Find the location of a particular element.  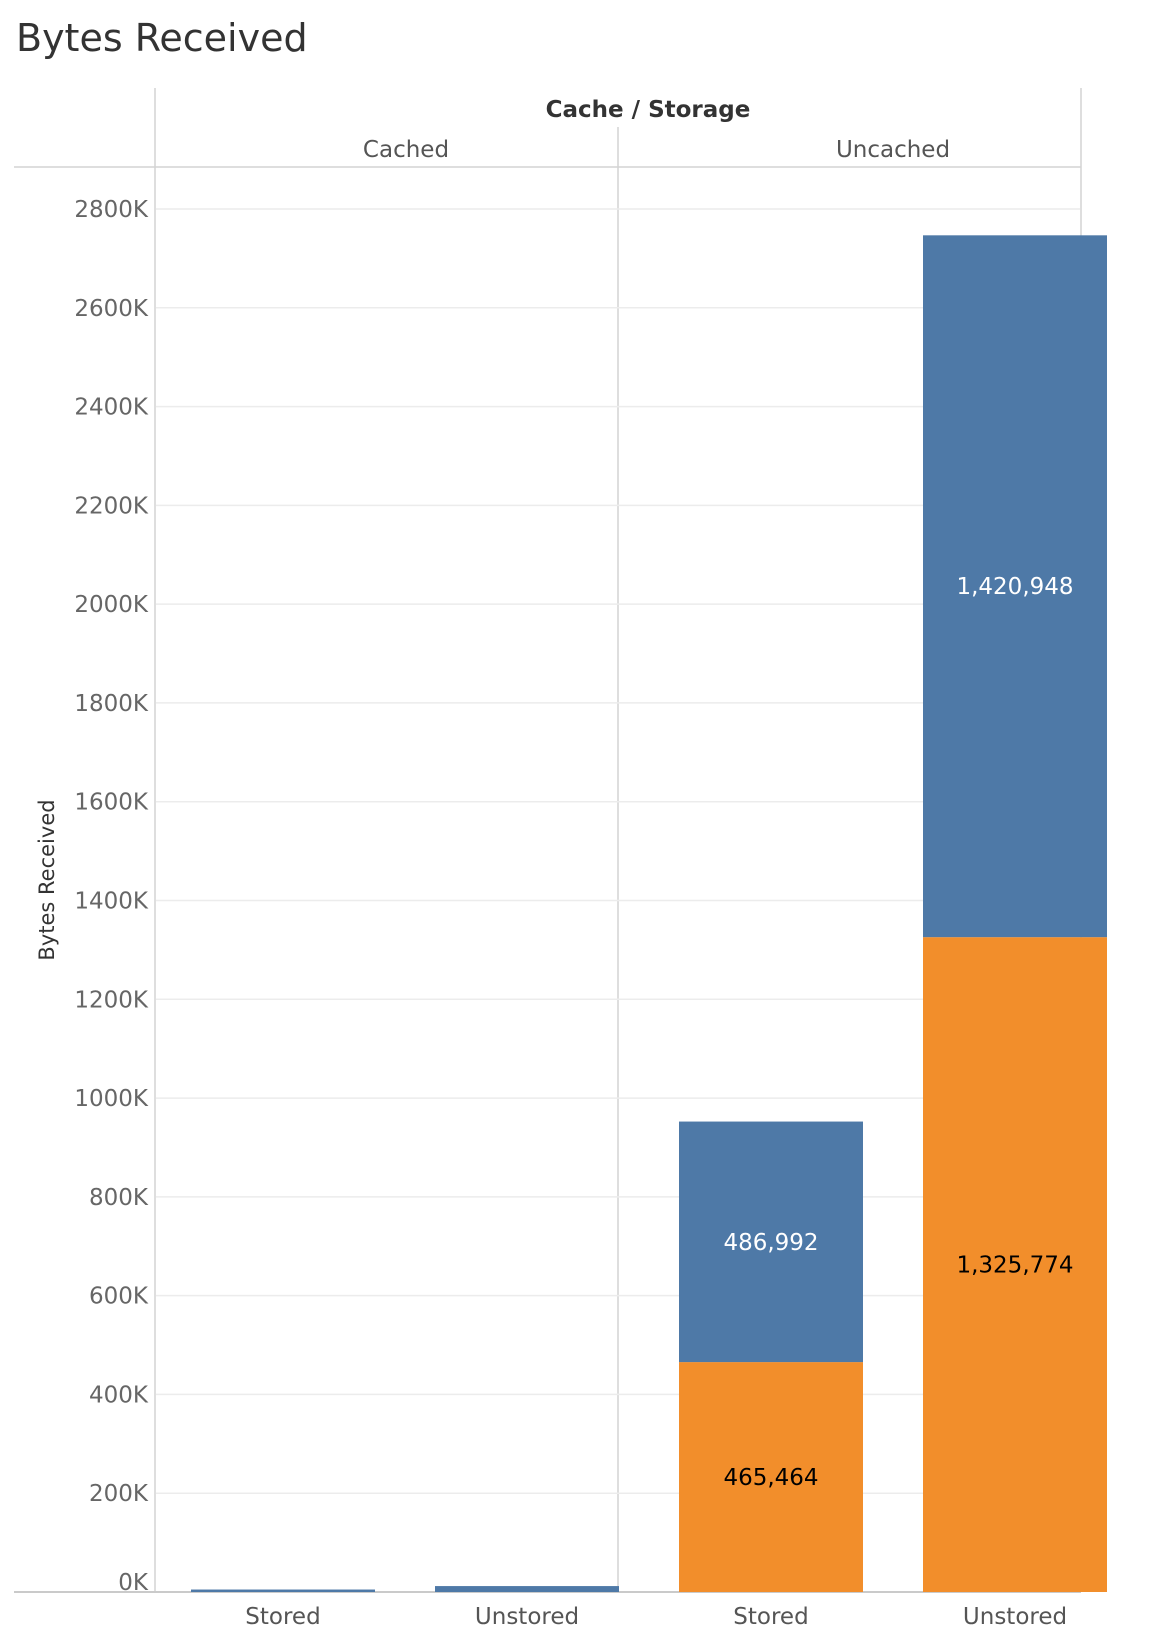

y-tick-label: 2000K is located at coordinates (111, 605).